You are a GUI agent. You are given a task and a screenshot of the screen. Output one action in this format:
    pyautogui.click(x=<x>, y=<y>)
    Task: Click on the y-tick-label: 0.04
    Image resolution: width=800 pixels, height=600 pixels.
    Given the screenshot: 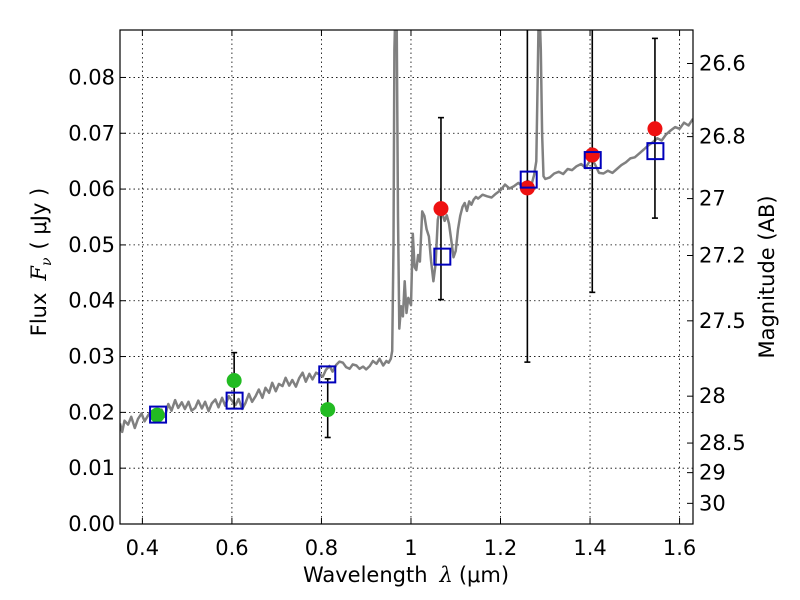 What is the action you would take?
    pyautogui.click(x=91, y=301)
    